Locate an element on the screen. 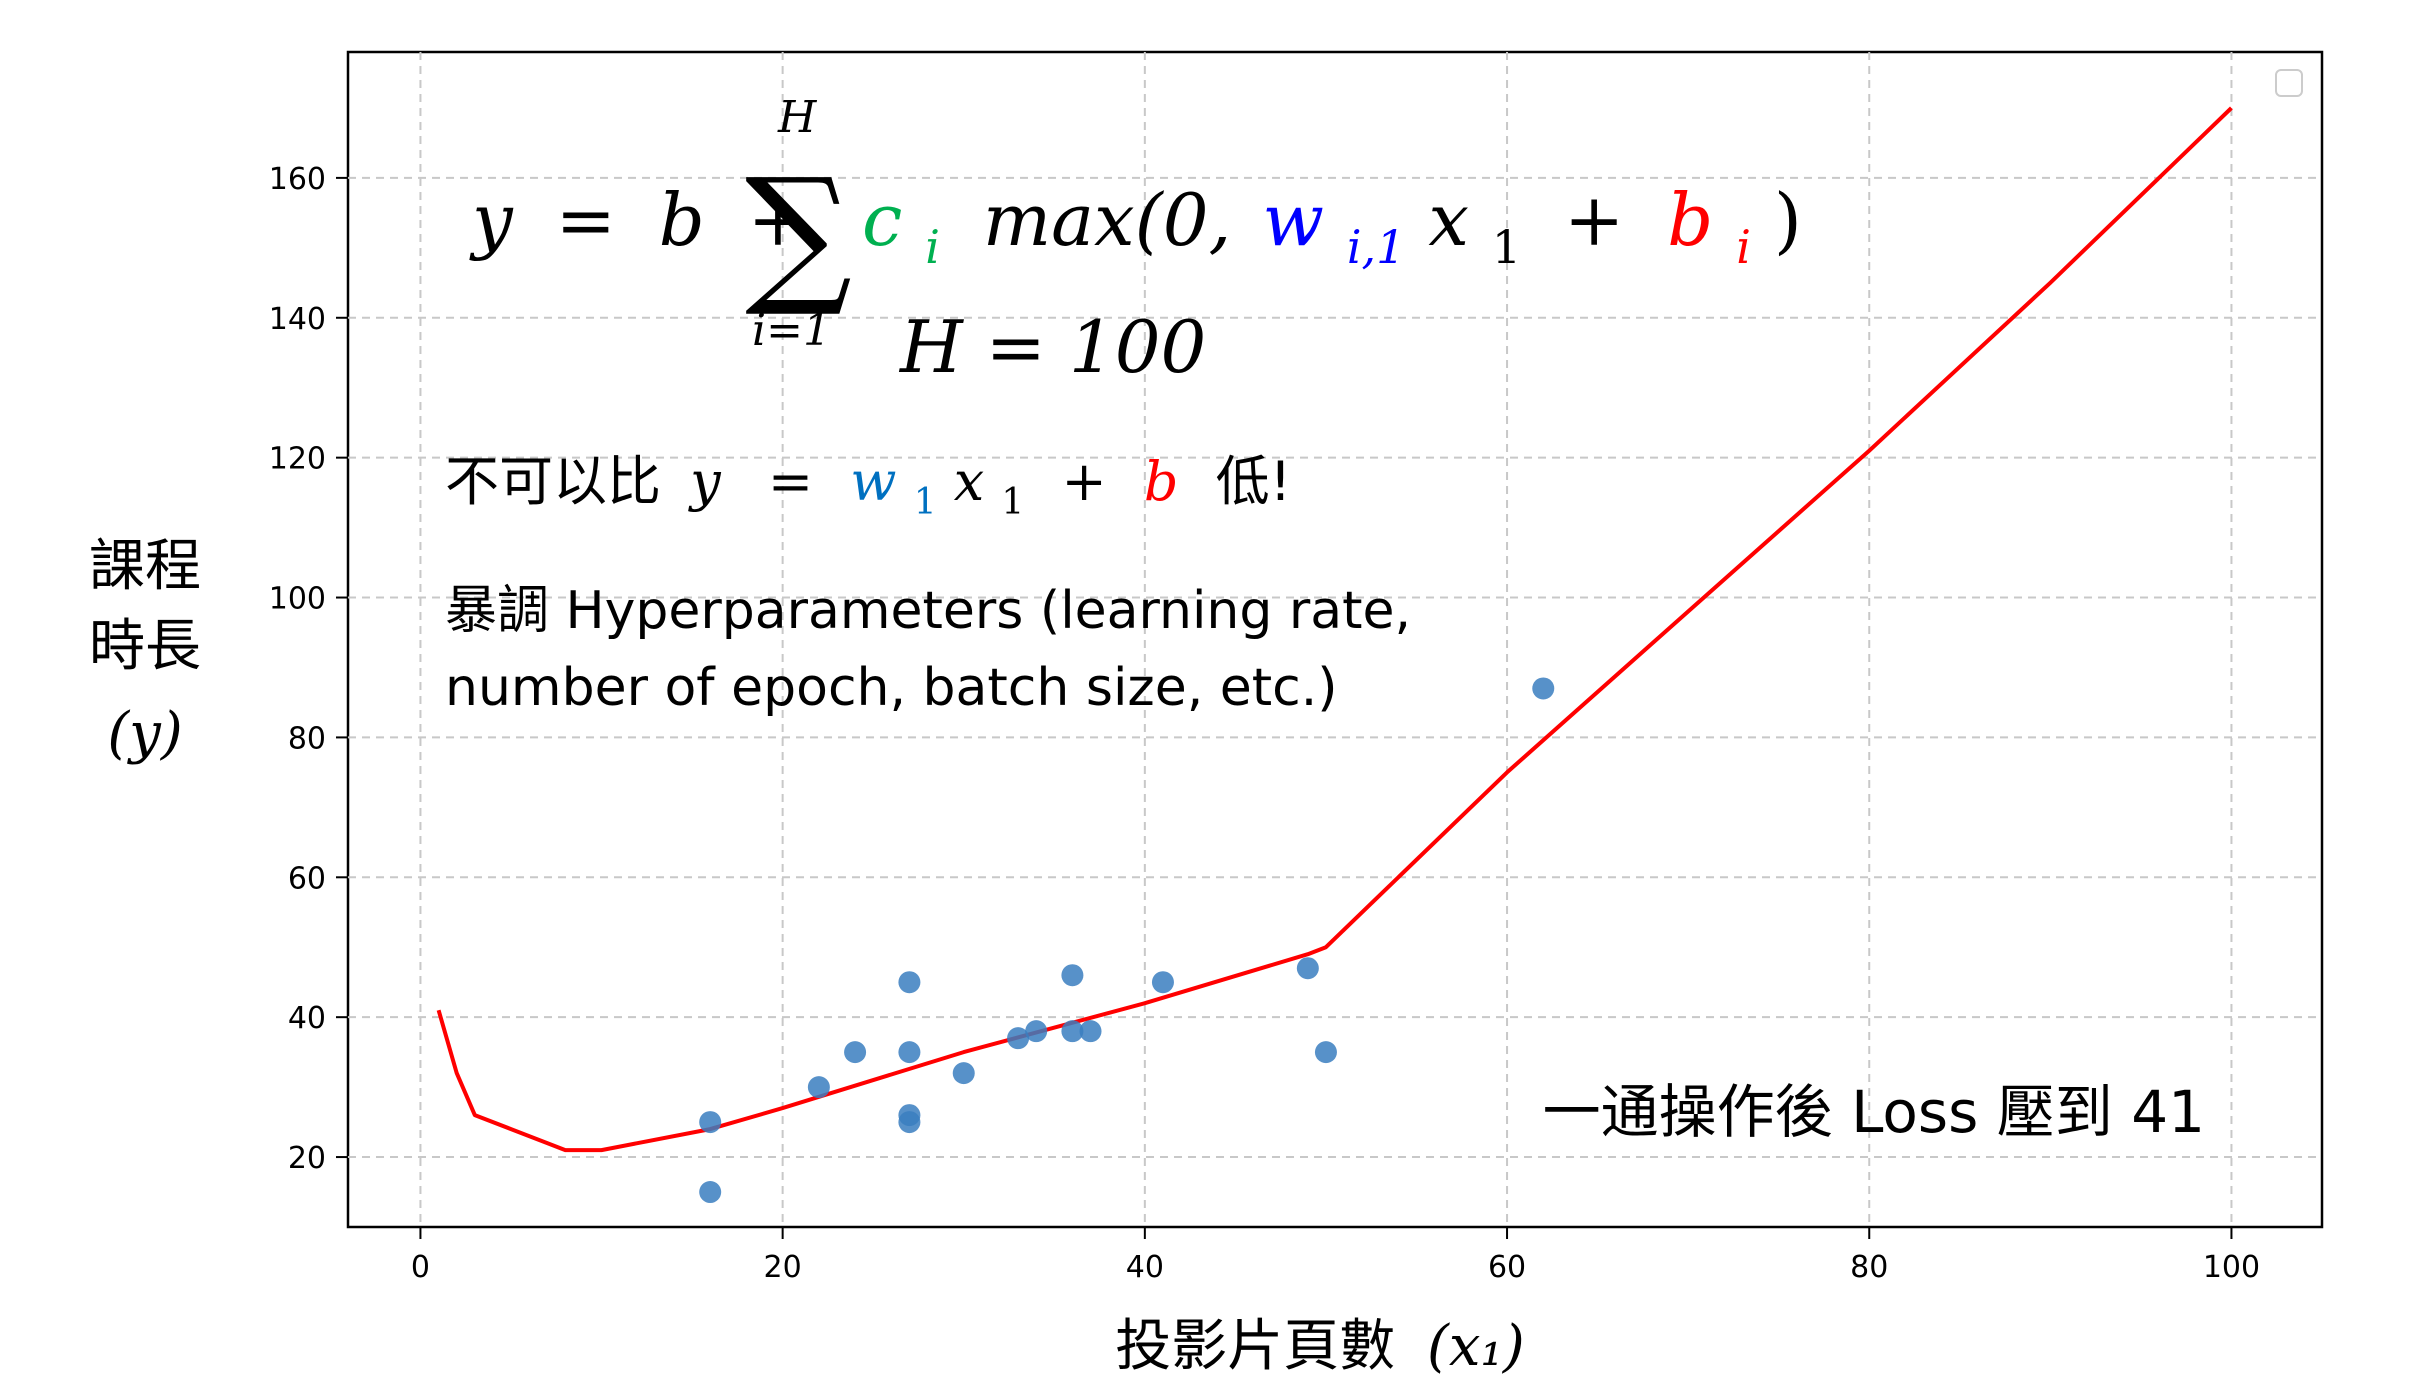  y-tick-label: 40 is located at coordinates (307, 1018).